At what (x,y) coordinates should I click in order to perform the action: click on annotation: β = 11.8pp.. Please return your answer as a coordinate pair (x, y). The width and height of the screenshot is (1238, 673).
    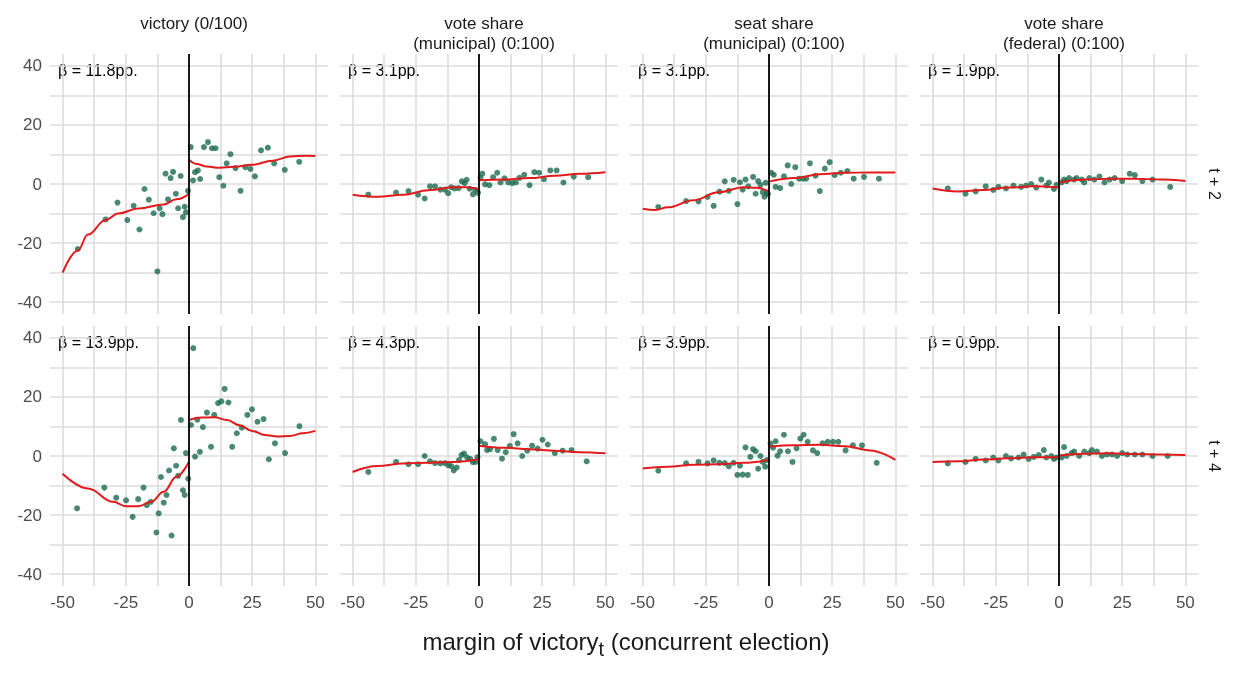
    Looking at the image, I should click on (98, 70).